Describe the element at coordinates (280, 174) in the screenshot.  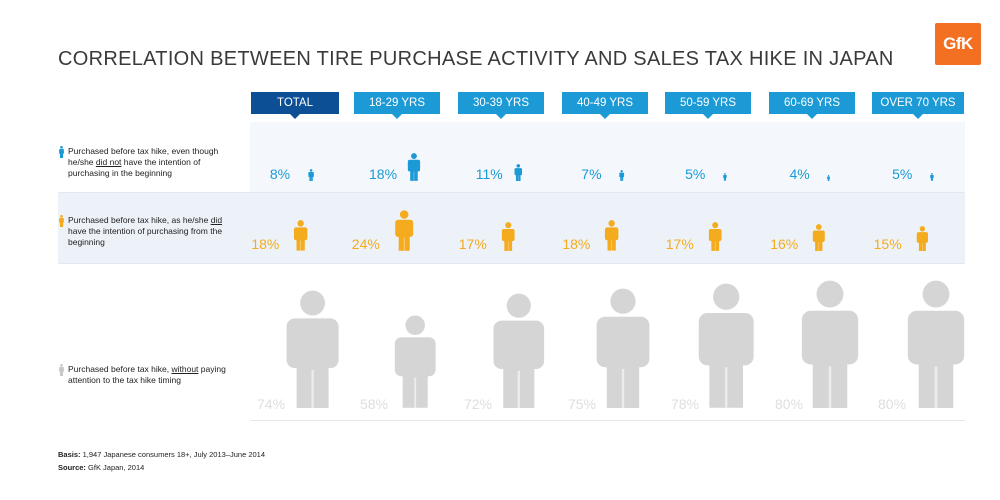
I see `percent-label-did-not: 8%` at that location.